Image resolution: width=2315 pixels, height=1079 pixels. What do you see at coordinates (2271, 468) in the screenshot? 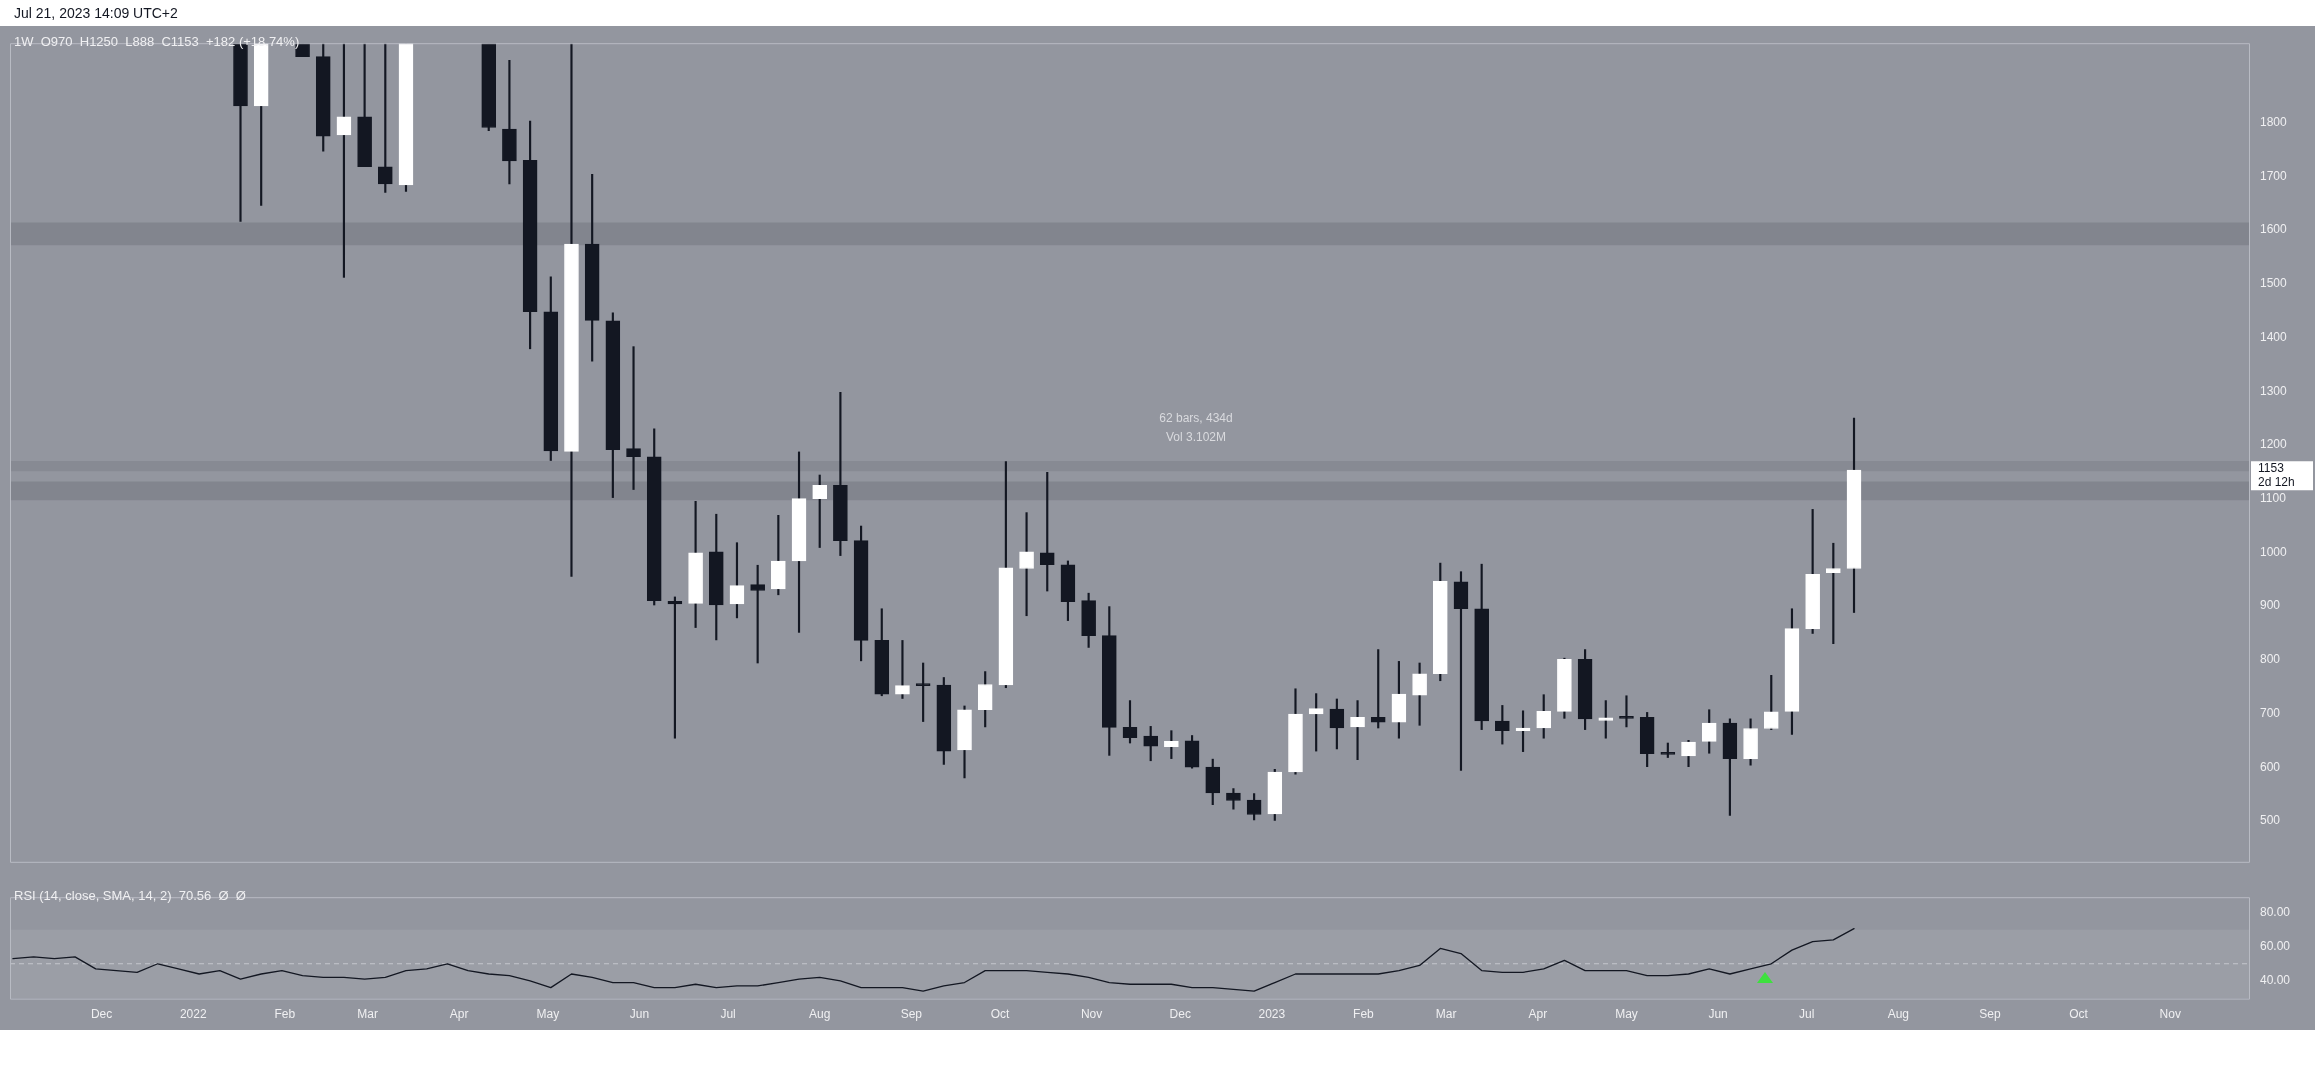
I see `text: 1153` at bounding box center [2271, 468].